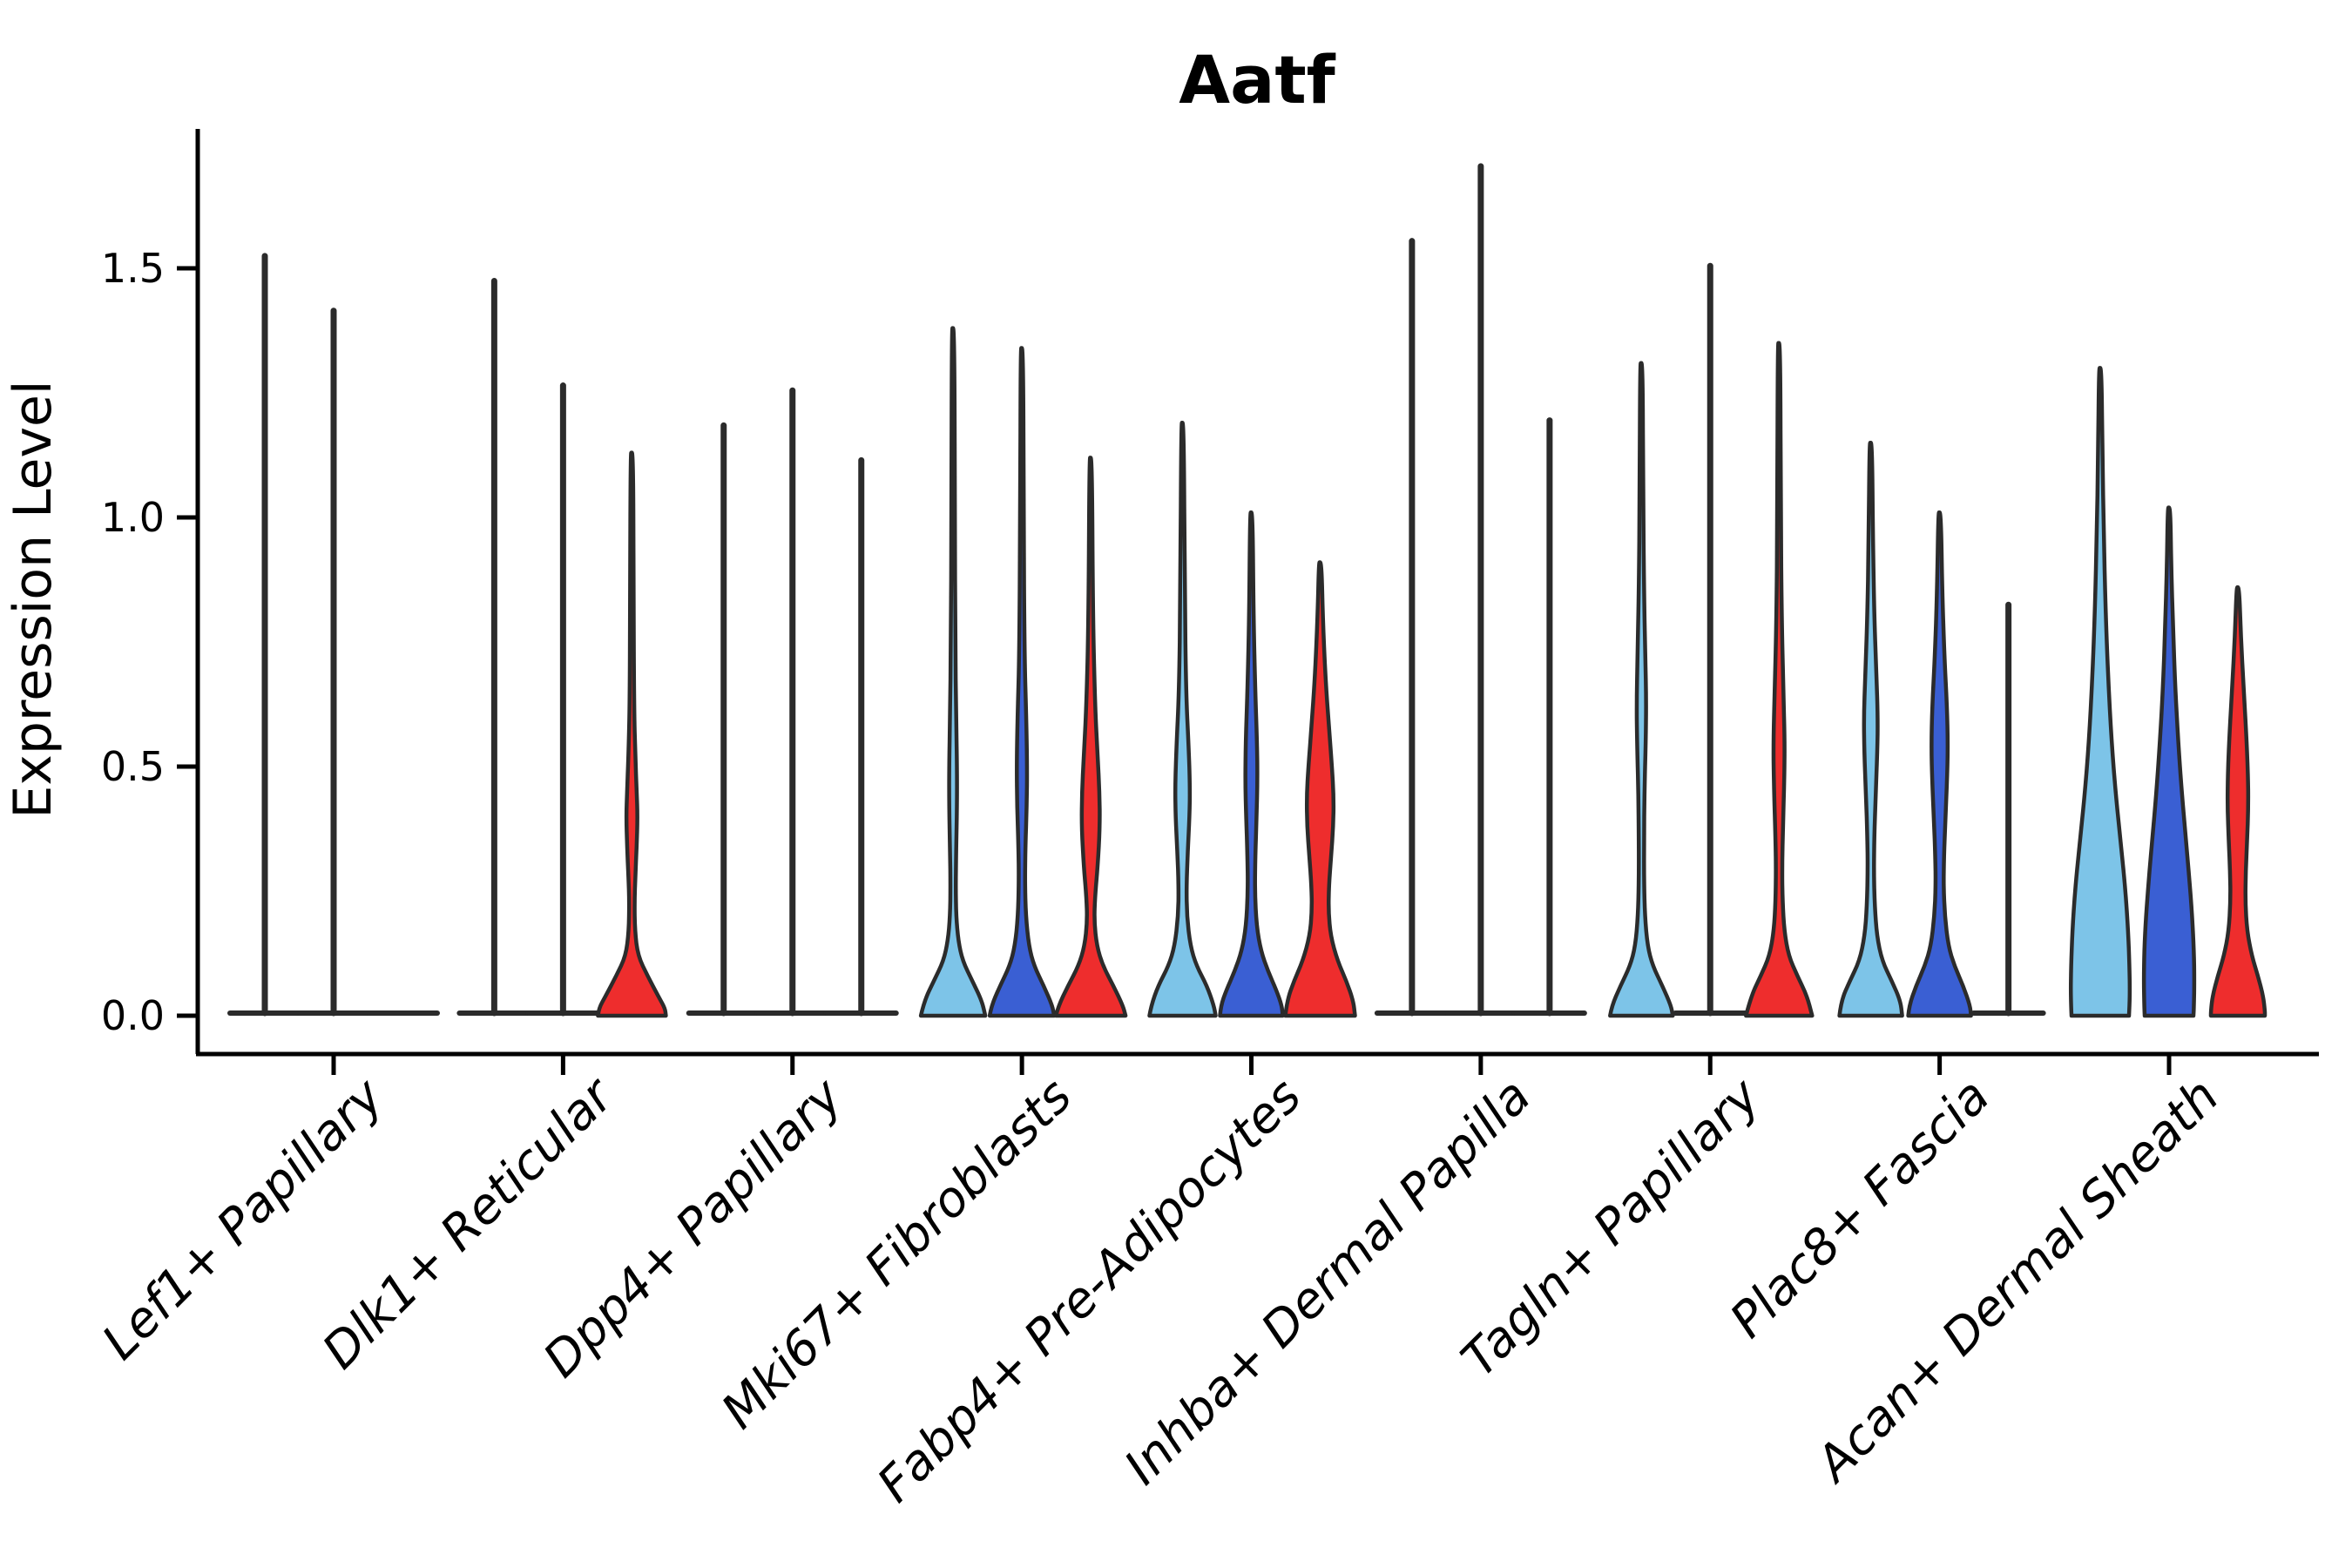 The width and height of the screenshot is (2352, 1568). Describe the element at coordinates (1089, 1290) in the screenshot. I see `x-tick-label: Fabp4+ Pre-Adipocytes` at that location.